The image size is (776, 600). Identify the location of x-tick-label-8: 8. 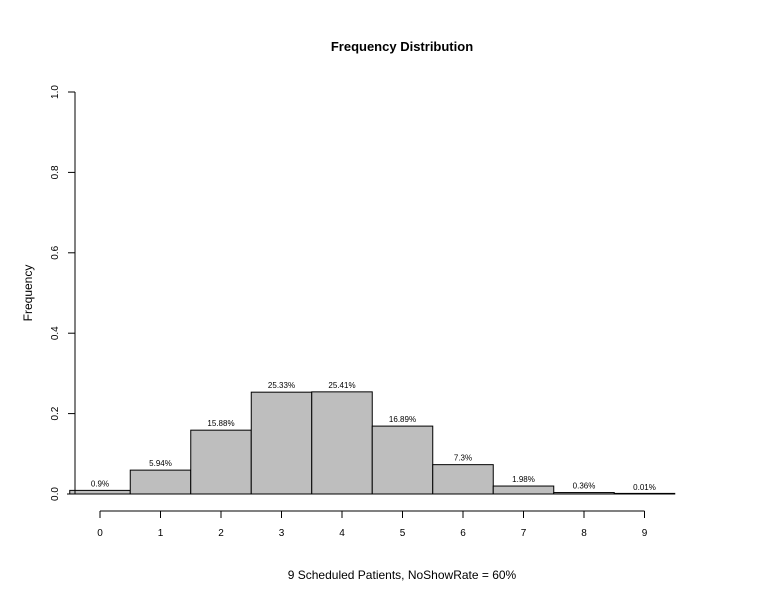
(584, 533).